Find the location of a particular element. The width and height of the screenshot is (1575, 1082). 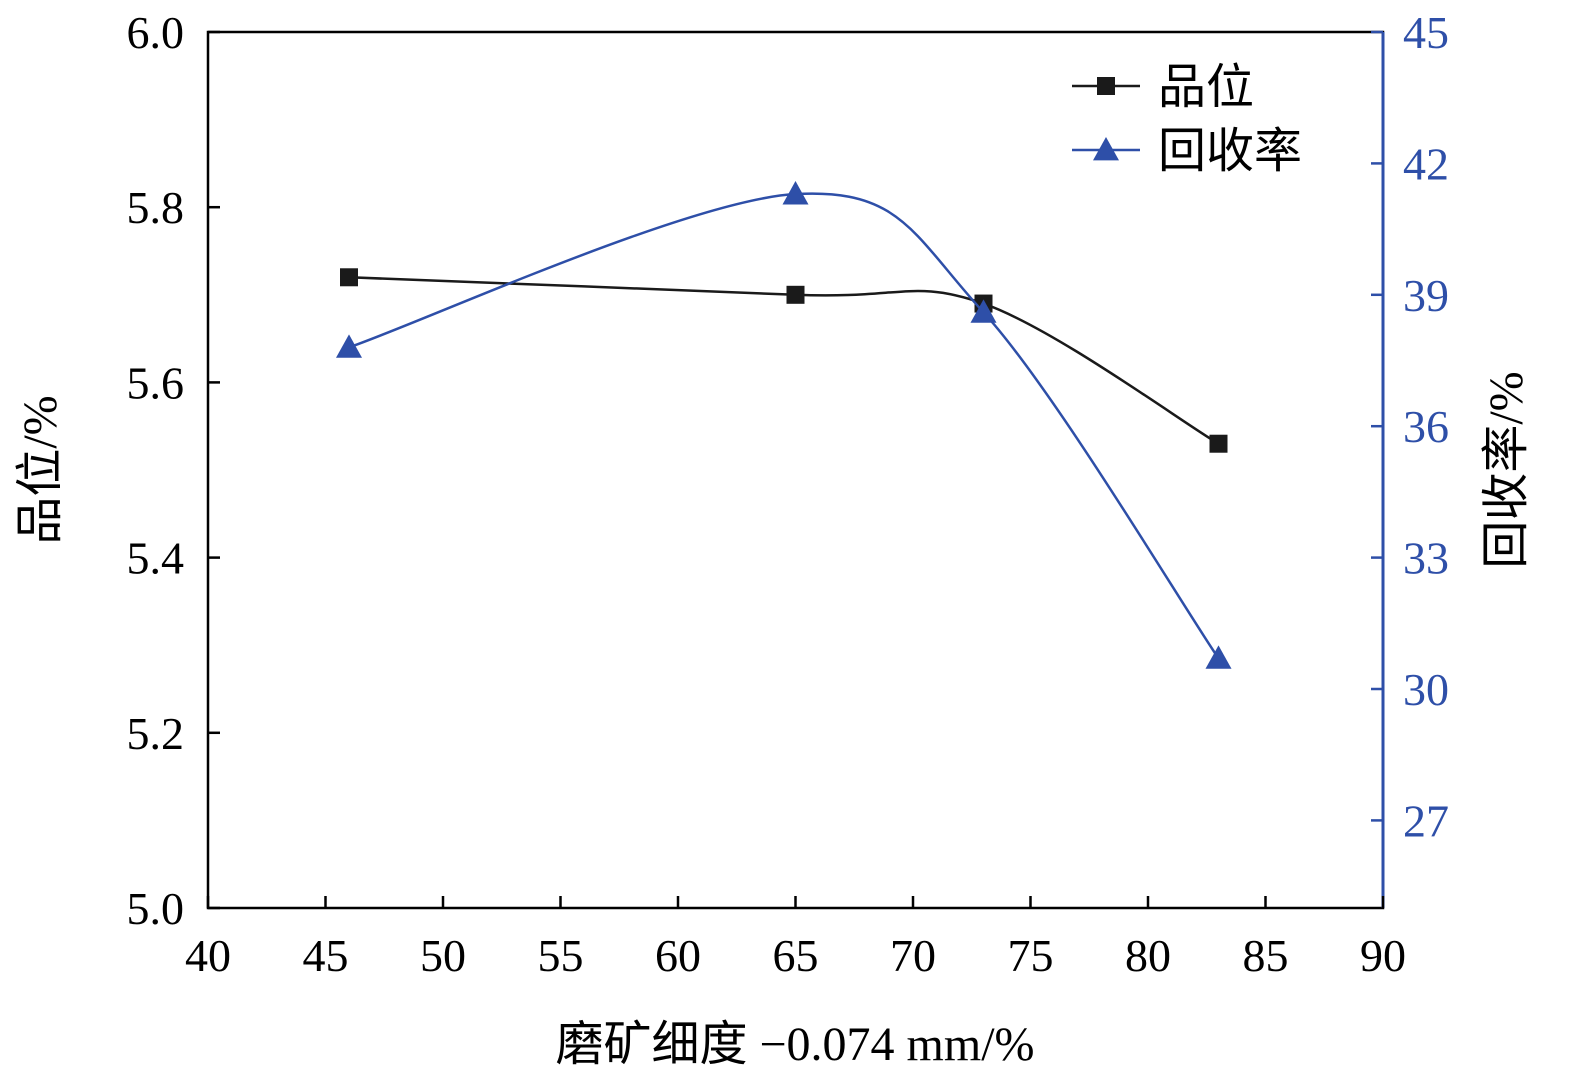

legend-marker-triangle is located at coordinates (1106, 149).